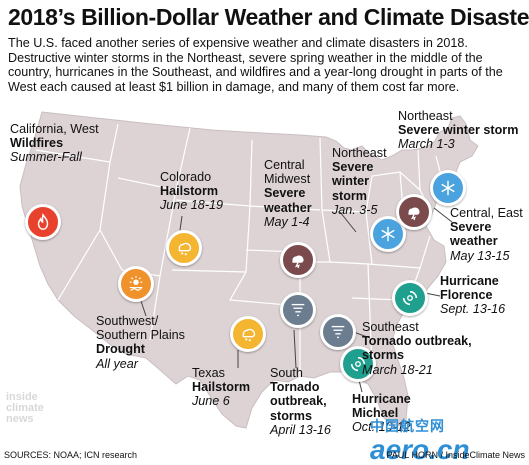 Image resolution: width=529 pixels, height=465 pixels. Describe the element at coordinates (285, 193) in the screenshot. I see `cm-type1: Severe` at that location.